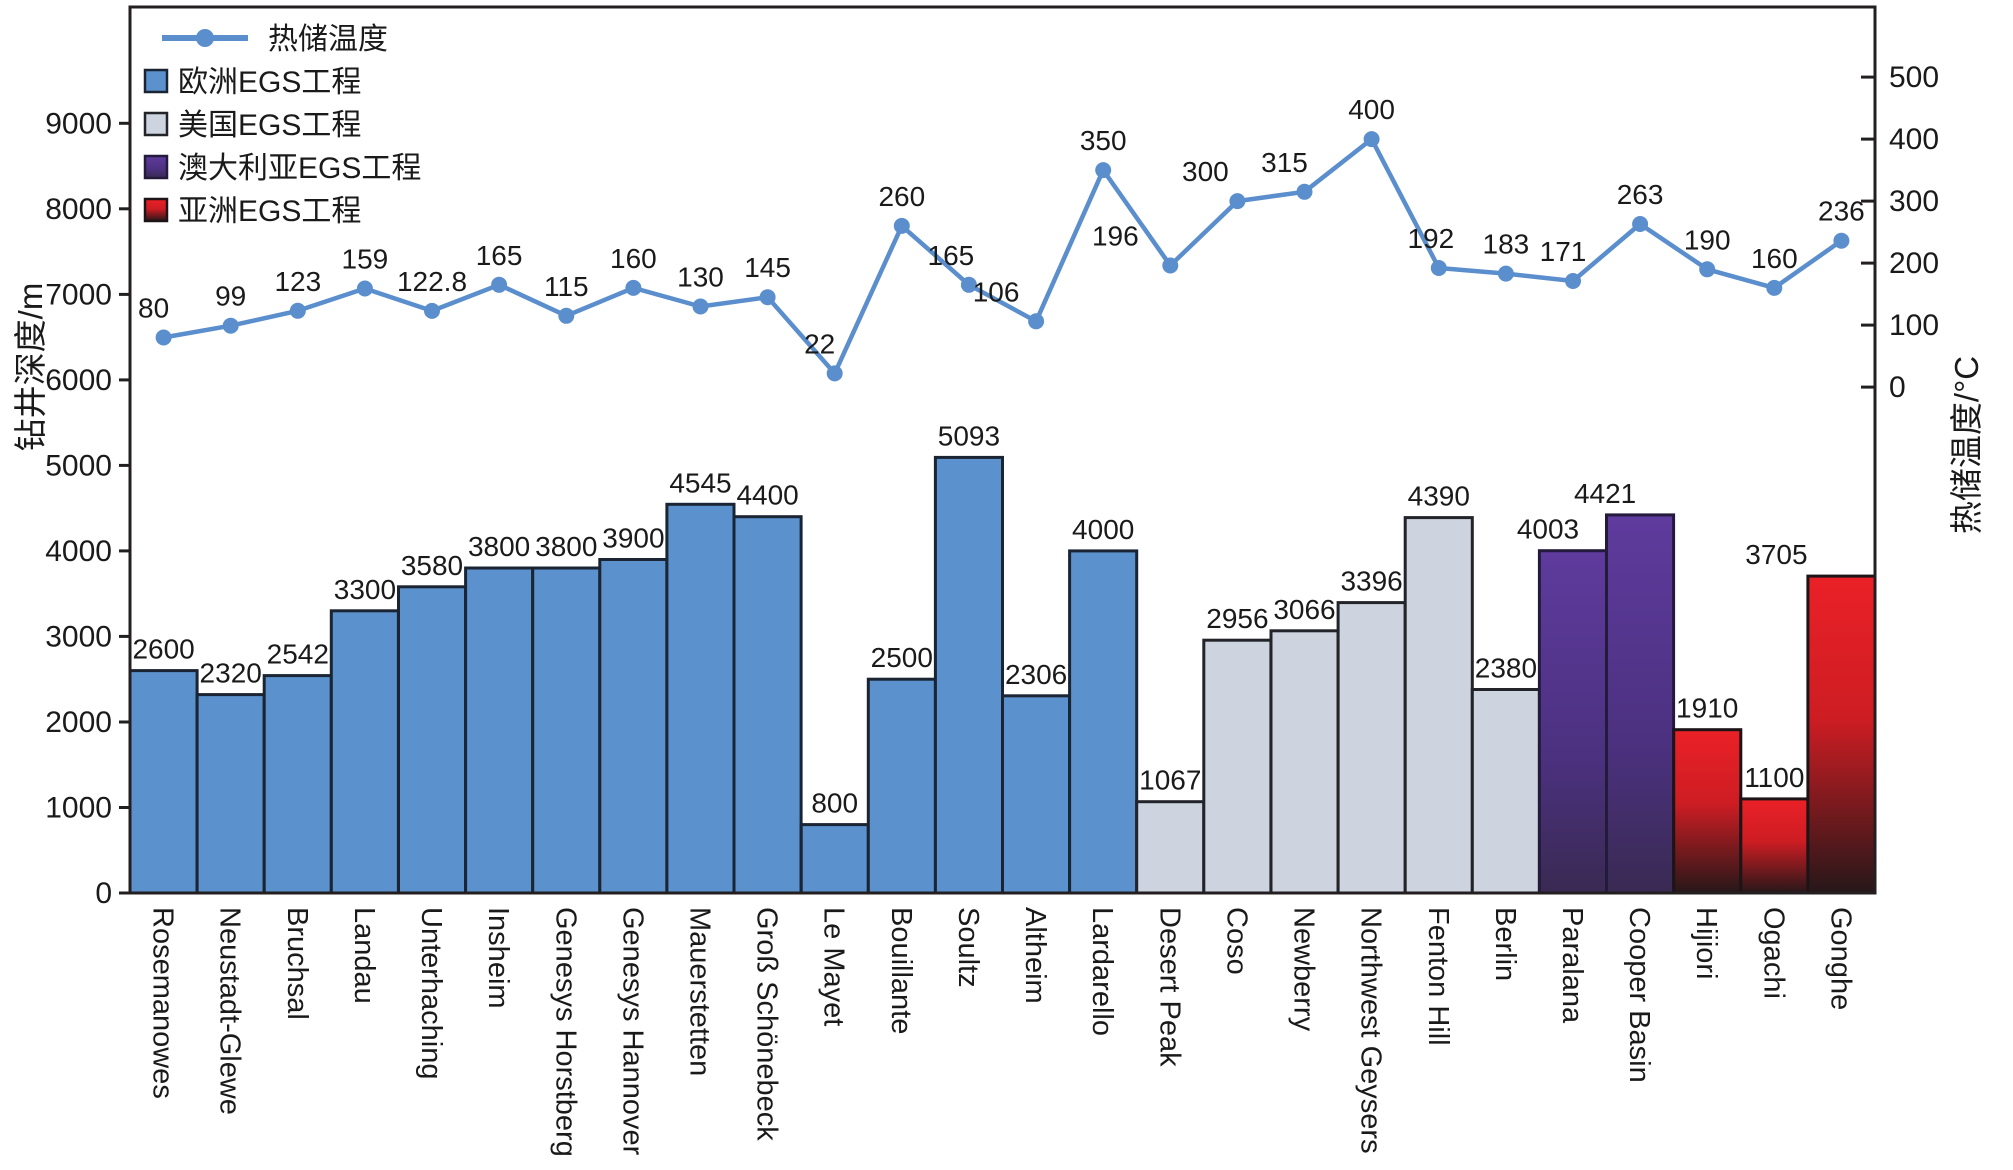 This screenshot has width=2013, height=1170. I want to click on category-label: Altheim, so click(1035, 955).